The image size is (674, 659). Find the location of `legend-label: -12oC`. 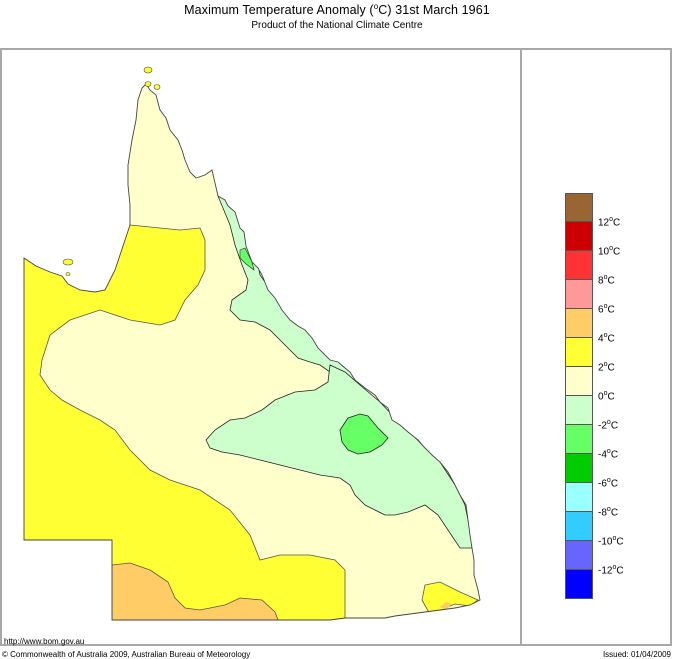

legend-label: -12oC is located at coordinates (611, 570).